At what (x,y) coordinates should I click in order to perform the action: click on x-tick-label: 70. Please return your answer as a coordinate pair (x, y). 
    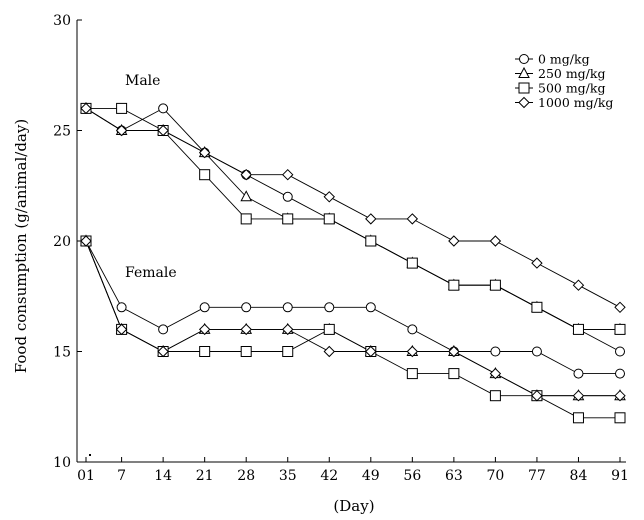
    Looking at the image, I should click on (495, 476).